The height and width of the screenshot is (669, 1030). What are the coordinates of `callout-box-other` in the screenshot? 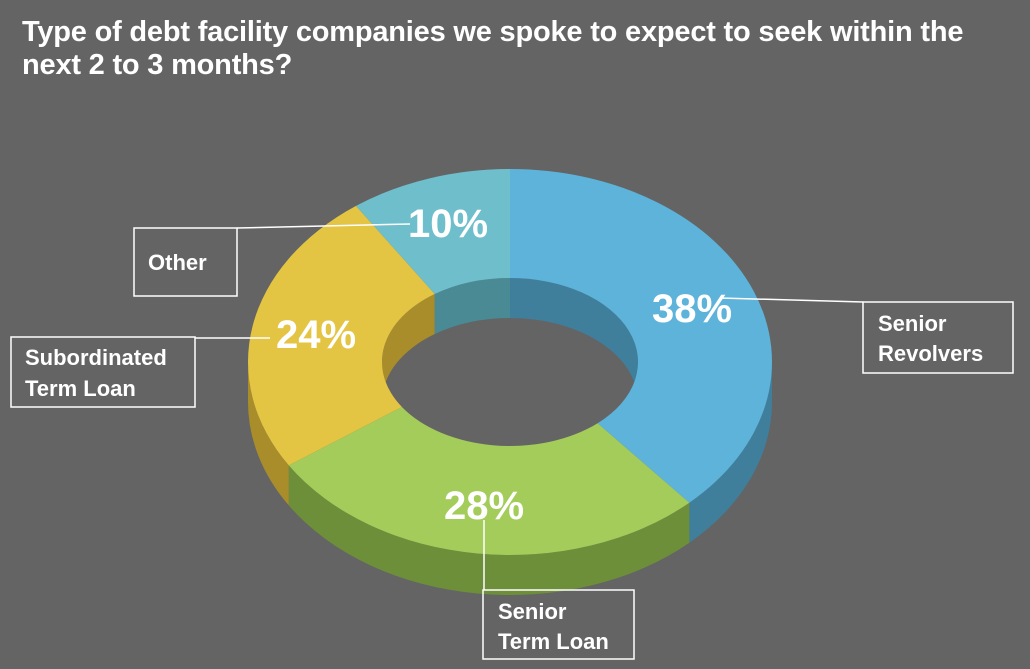 It's located at (185, 262).